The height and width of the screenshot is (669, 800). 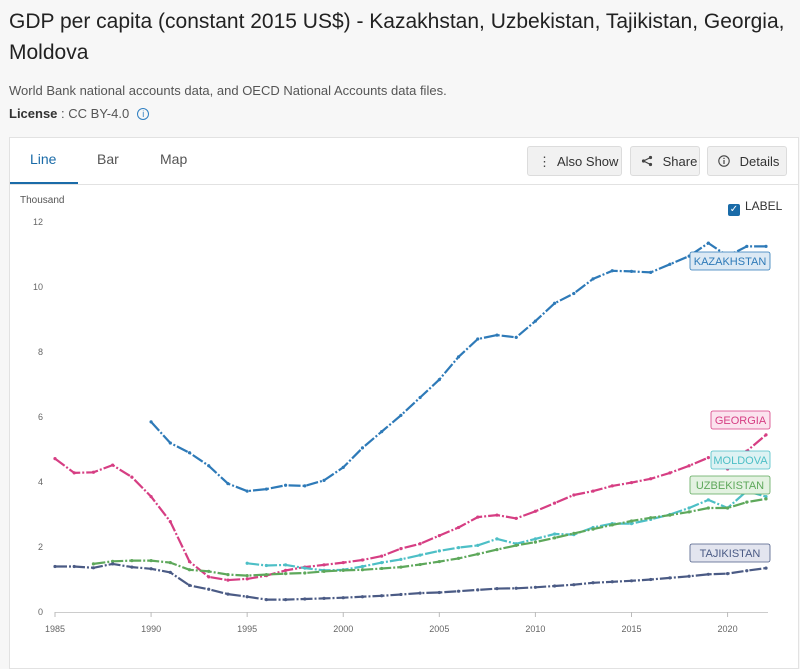 What do you see at coordinates (755, 207) in the screenshot?
I see `label-toggle: ✓ LABEL` at bounding box center [755, 207].